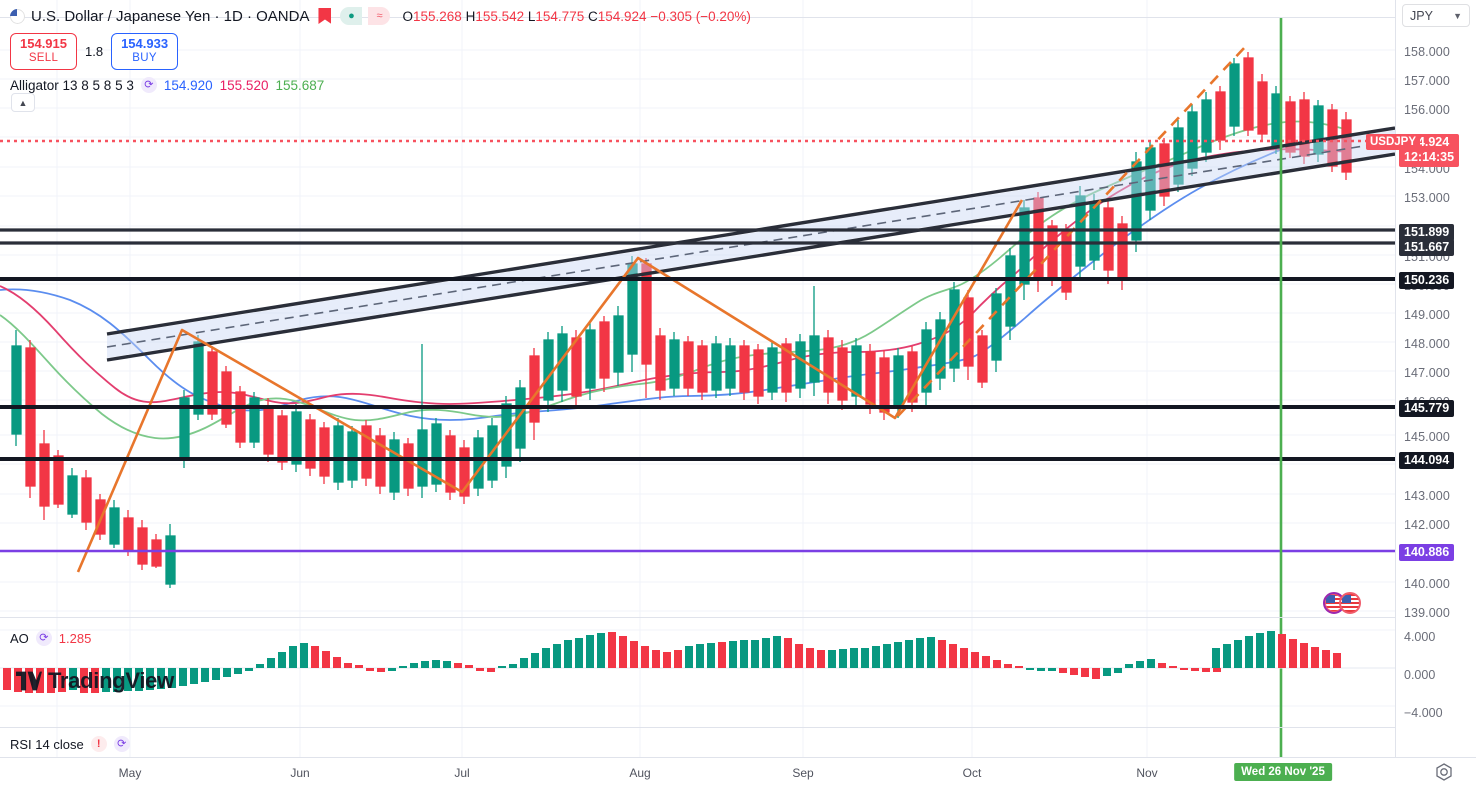  What do you see at coordinates (1427, 344) in the screenshot?
I see `price-axis-tick: 148.000` at bounding box center [1427, 344].